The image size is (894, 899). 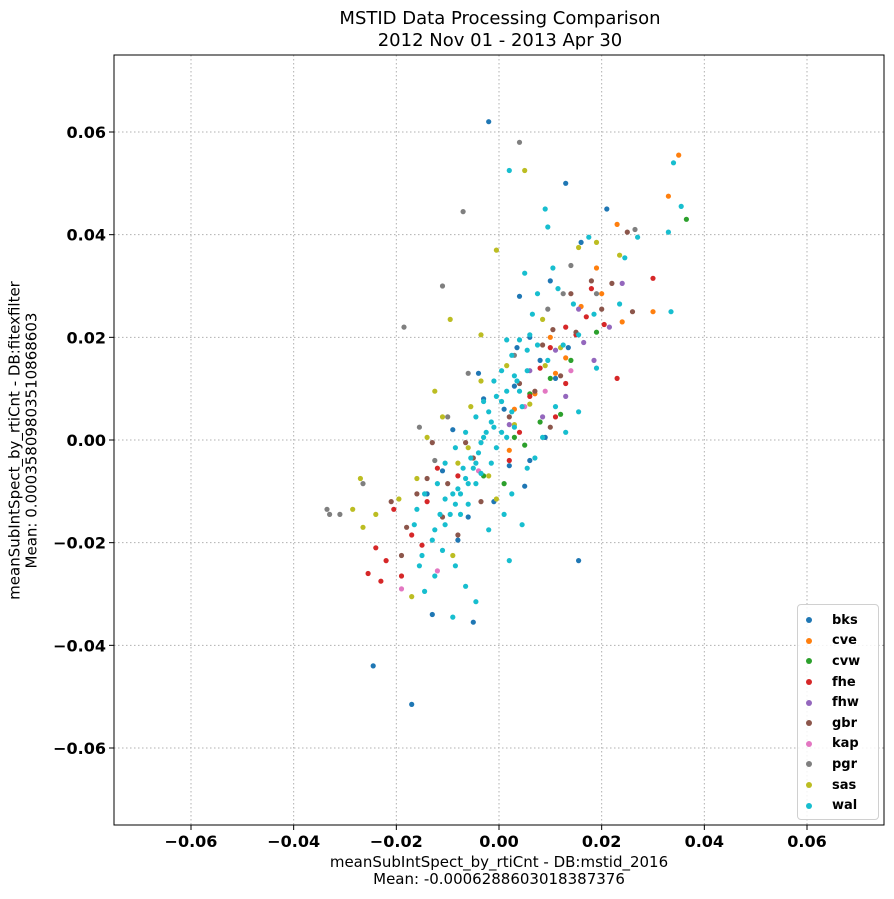 I want to click on legend-item-sas: sas, so click(x=841, y=785).